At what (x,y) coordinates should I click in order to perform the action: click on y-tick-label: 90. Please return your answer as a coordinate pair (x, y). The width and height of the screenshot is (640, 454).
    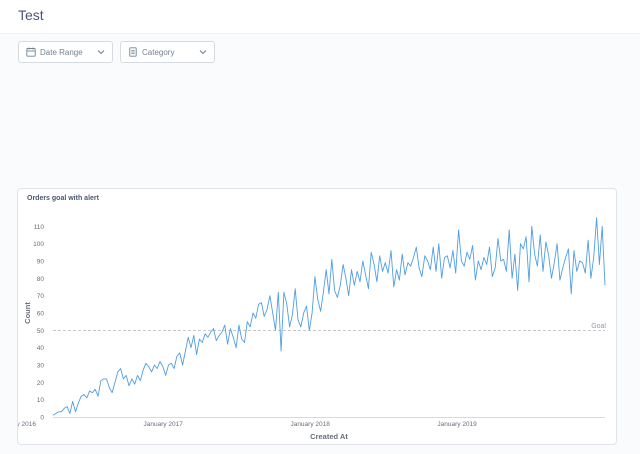
    Looking at the image, I should click on (41, 262).